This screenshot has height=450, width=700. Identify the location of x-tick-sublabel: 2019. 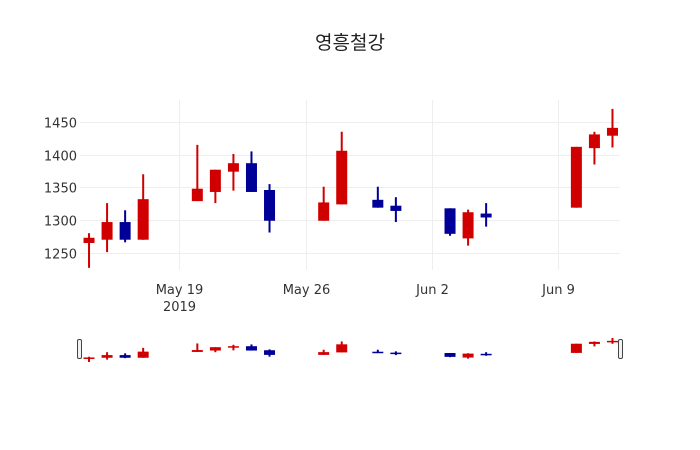
(179, 307).